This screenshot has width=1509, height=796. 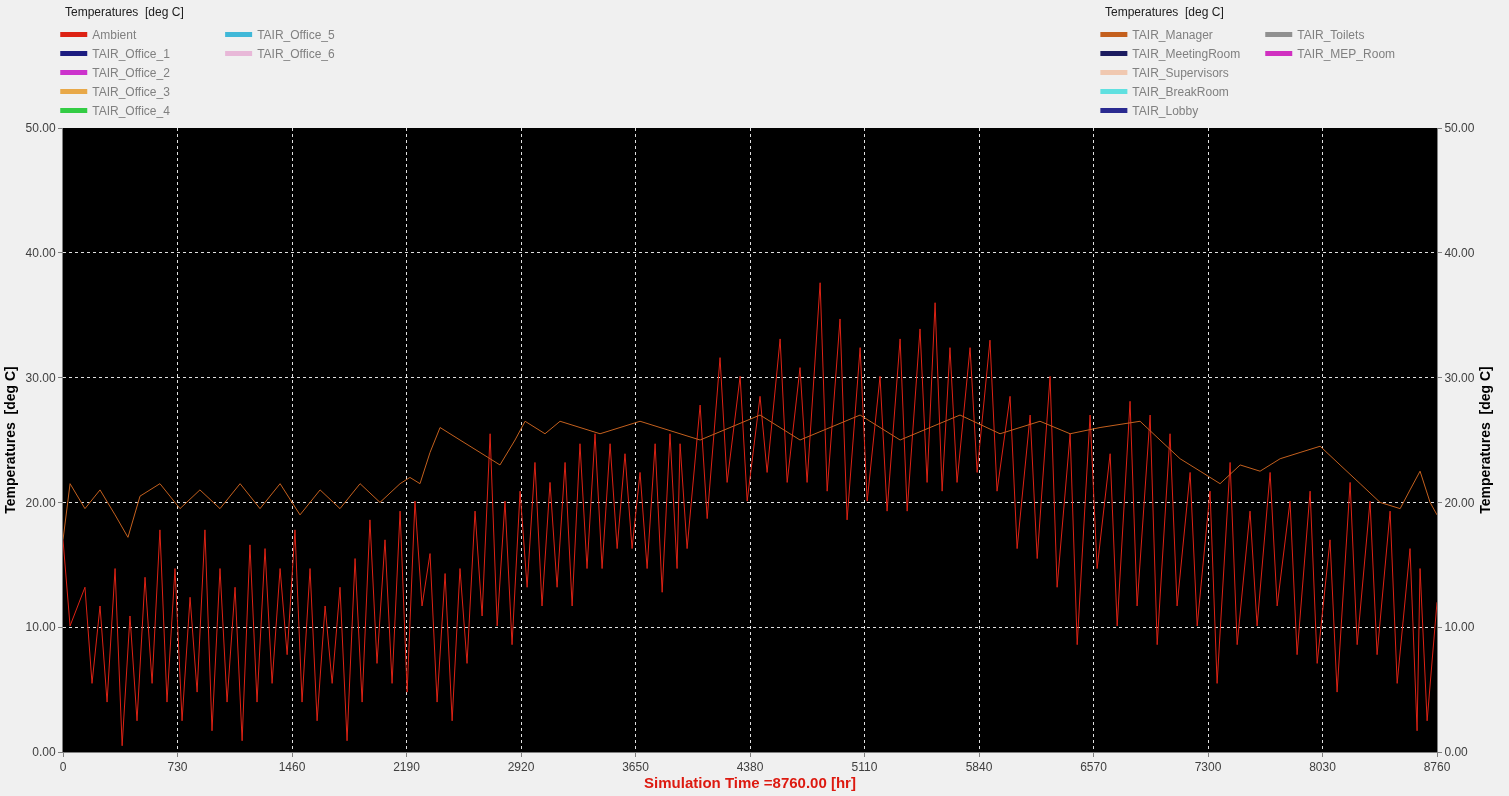 What do you see at coordinates (44, 752) in the screenshot?
I see `y-tick-label: 0.00` at bounding box center [44, 752].